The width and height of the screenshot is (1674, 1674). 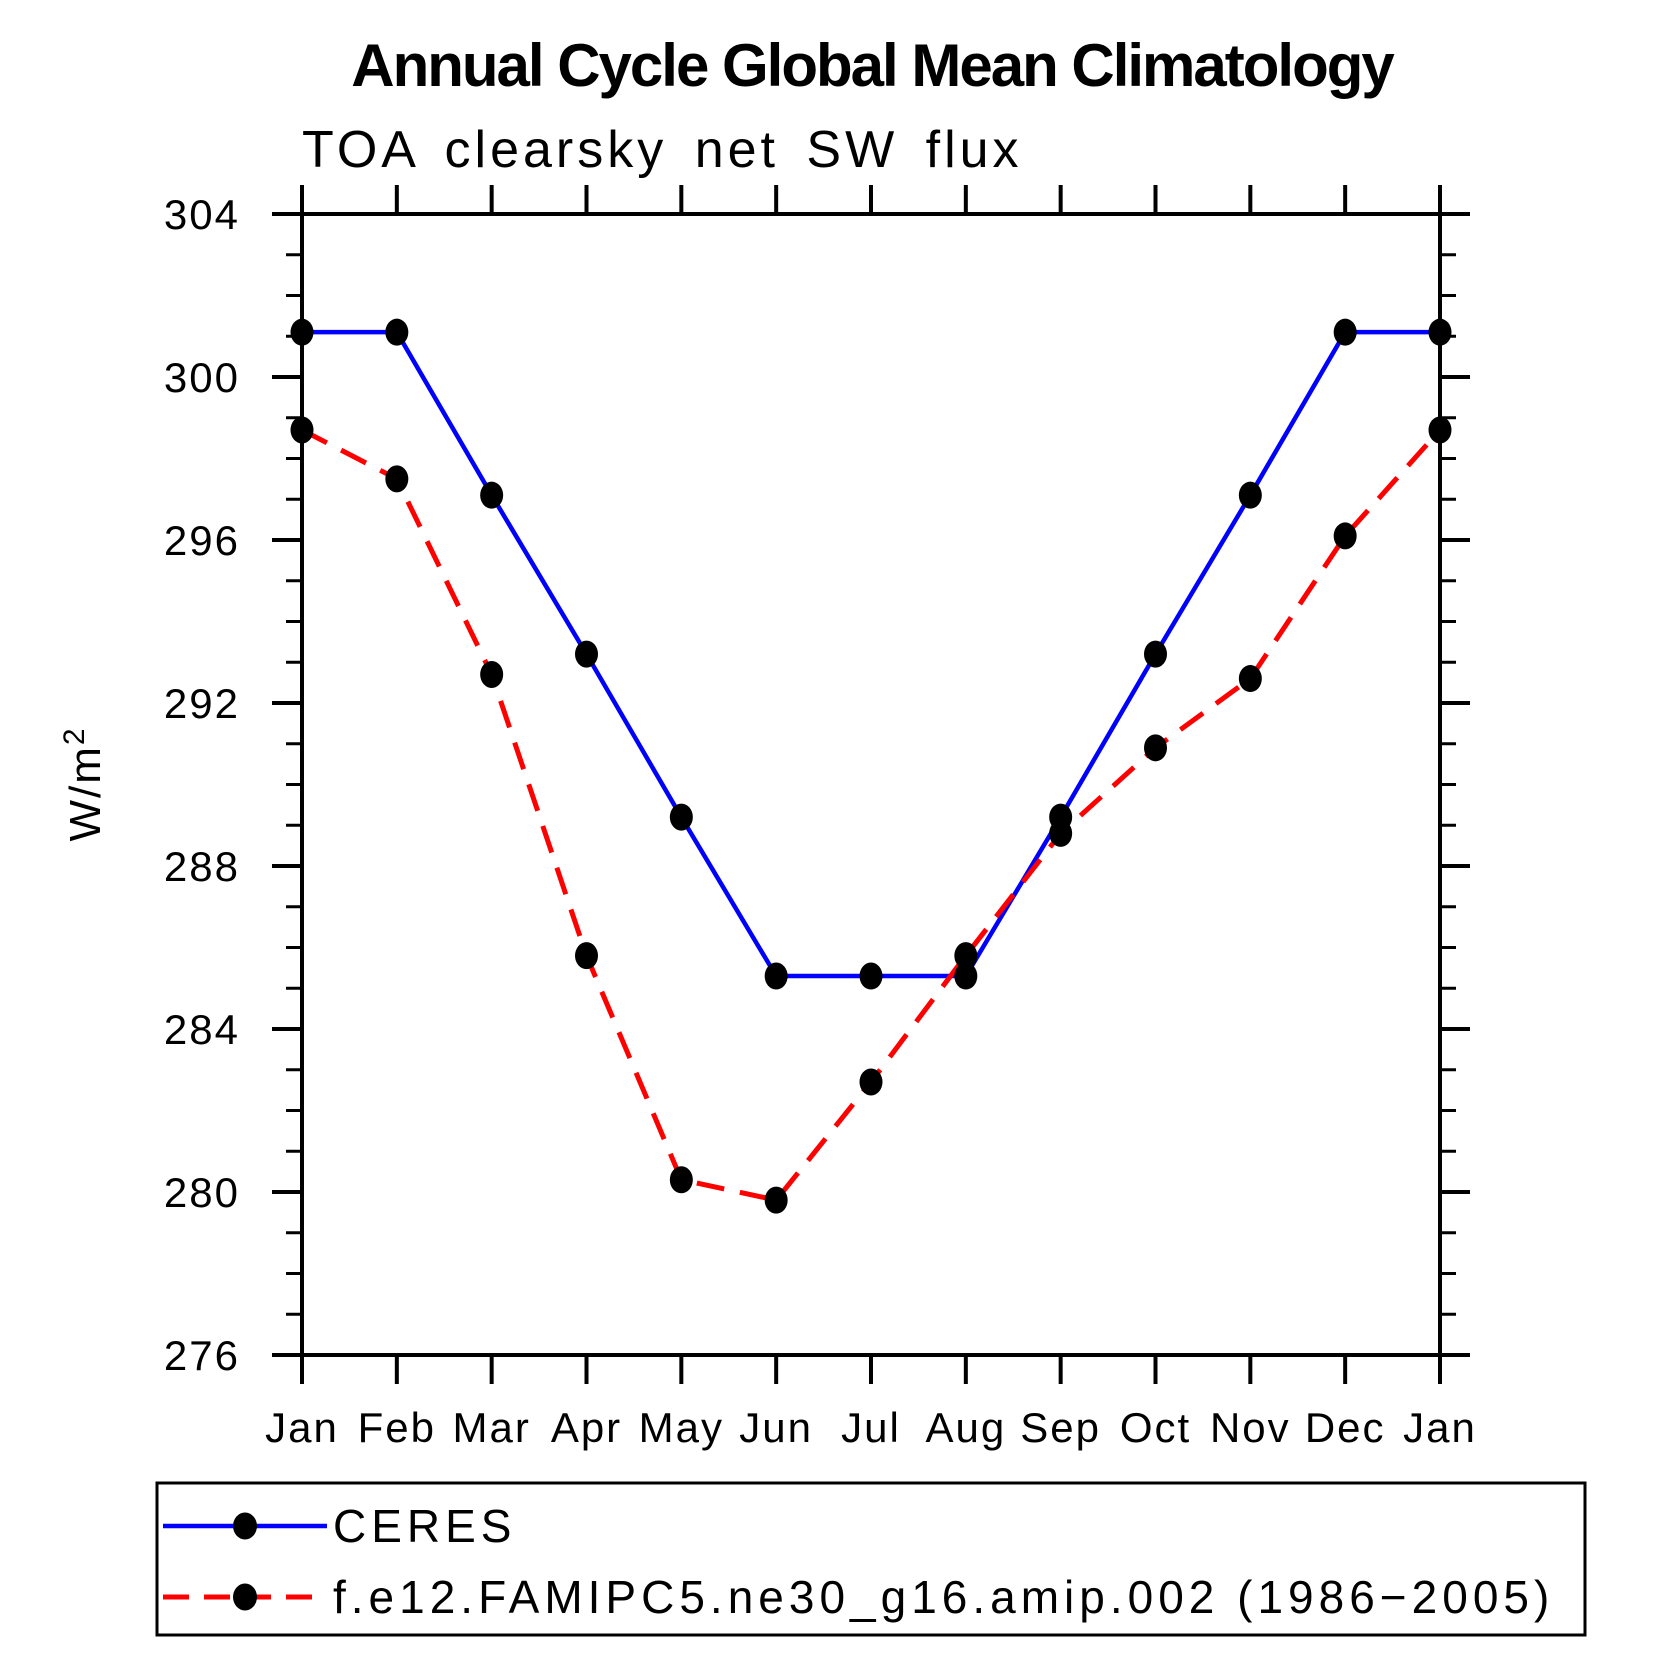 What do you see at coordinates (202, 377) in the screenshot?
I see `y-tick-label: 300` at bounding box center [202, 377].